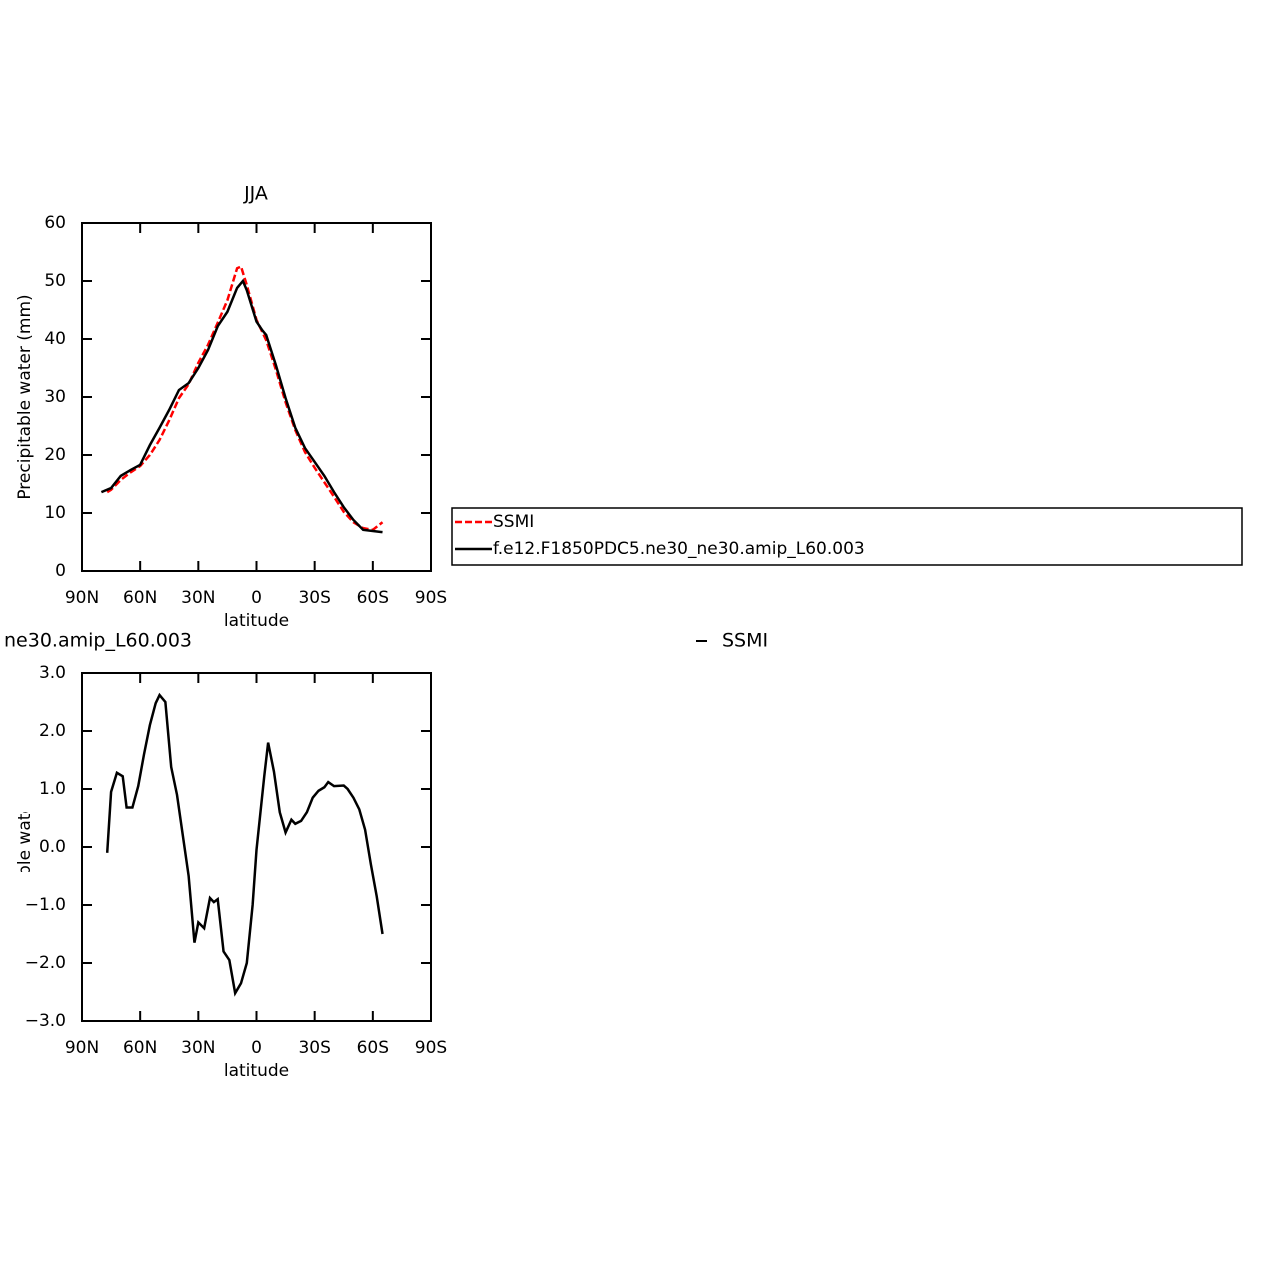  I want to click on y-tick-label: 10, so click(55, 513).